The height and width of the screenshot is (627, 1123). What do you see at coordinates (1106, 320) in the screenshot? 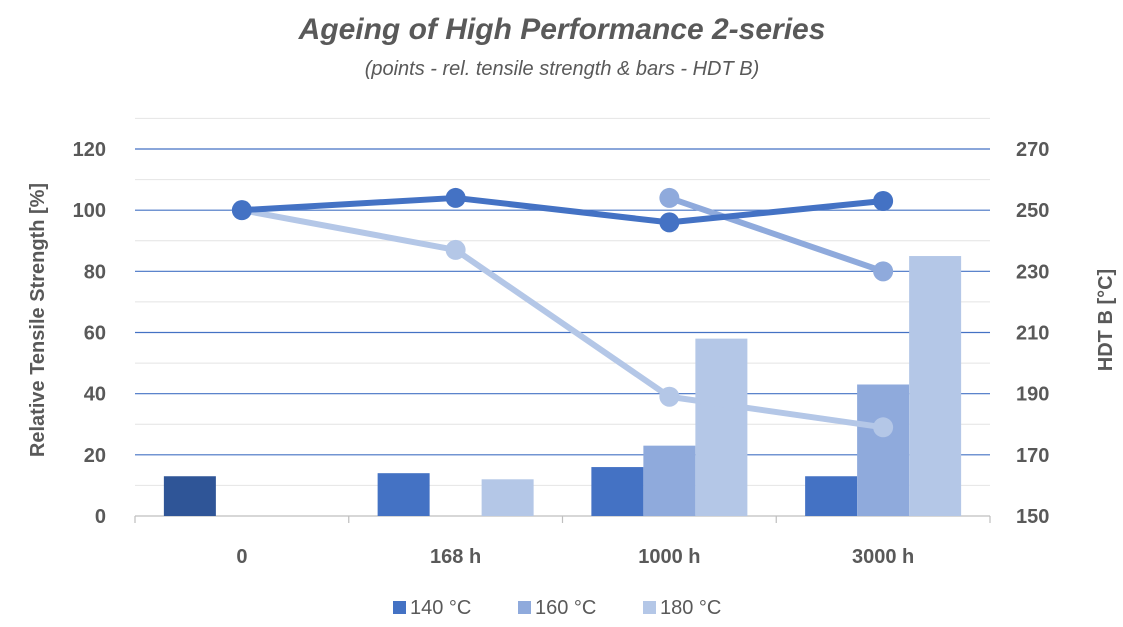
I see `y2-axis-title: HDT B [°C]` at bounding box center [1106, 320].